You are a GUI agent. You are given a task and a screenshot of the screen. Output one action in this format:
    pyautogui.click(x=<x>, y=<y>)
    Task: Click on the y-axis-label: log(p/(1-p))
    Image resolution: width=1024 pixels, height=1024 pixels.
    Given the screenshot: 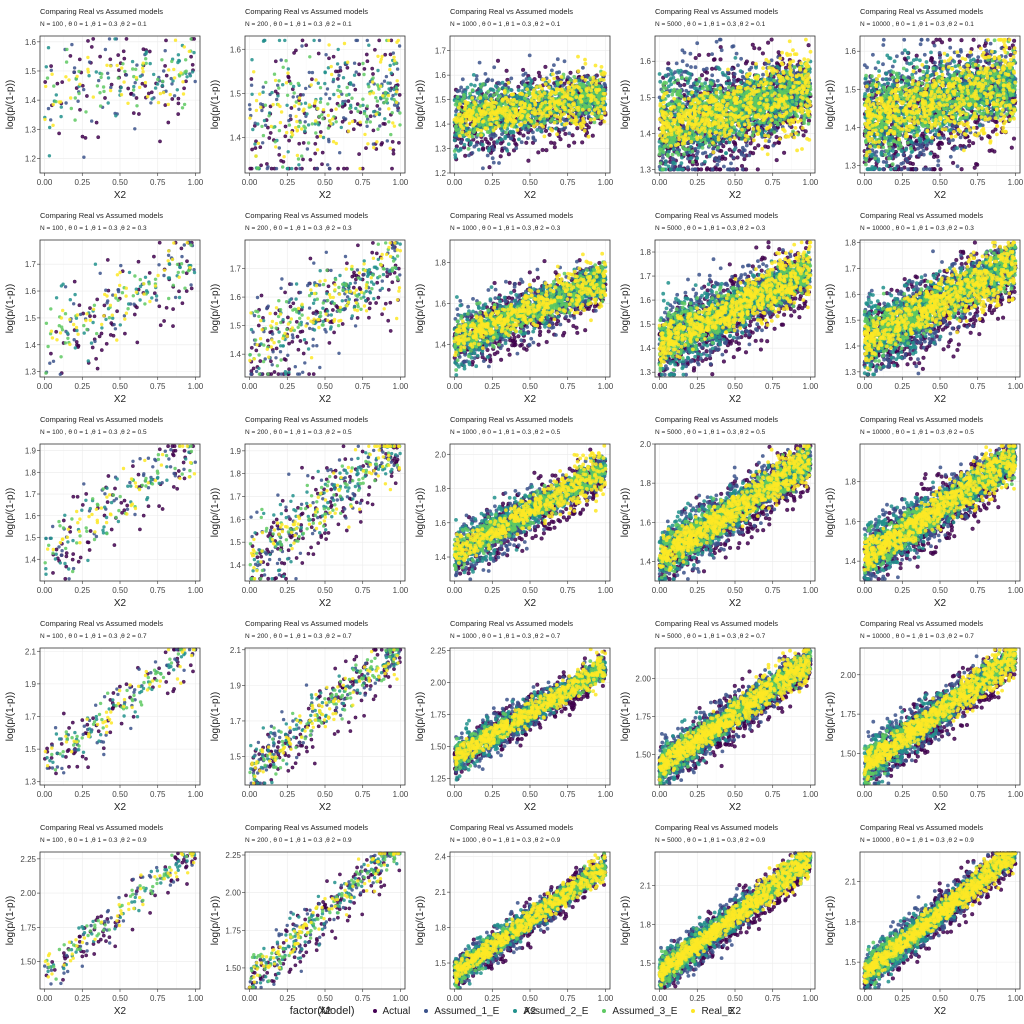 What is the action you would take?
    pyautogui.click(x=10, y=104)
    